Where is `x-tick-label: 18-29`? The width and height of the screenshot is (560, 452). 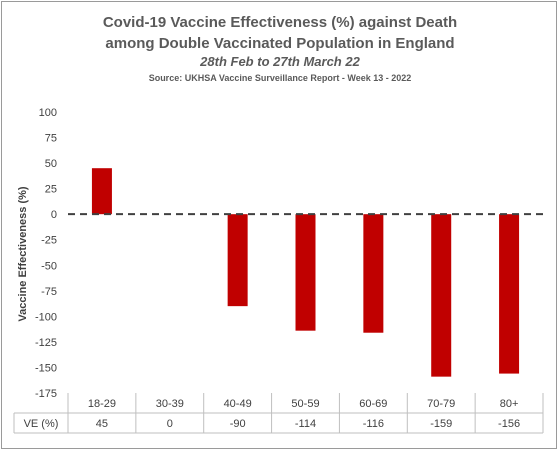
x-tick-label: 18-29 is located at coordinates (102, 404).